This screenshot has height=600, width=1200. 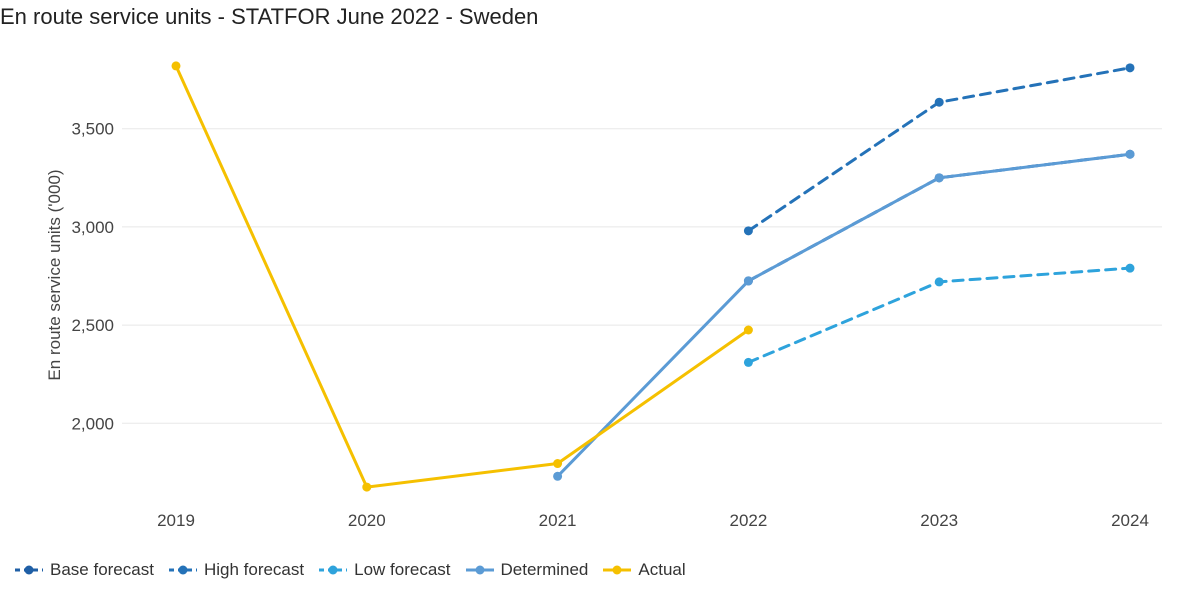 I want to click on series-line-base-forecast, so click(x=939, y=217).